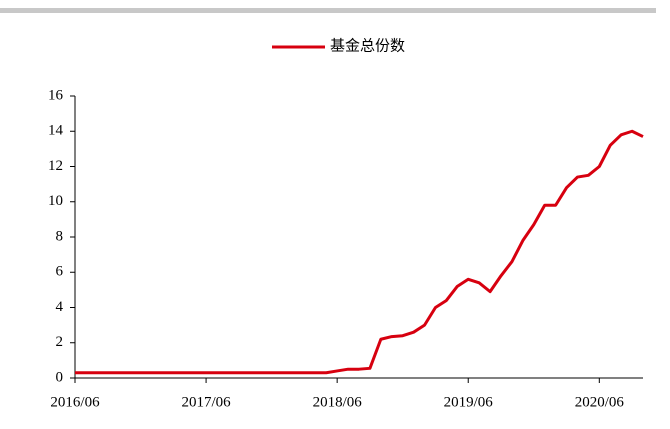  Describe the element at coordinates (60, 342) in the screenshot. I see `y-tick-label: 2` at that location.